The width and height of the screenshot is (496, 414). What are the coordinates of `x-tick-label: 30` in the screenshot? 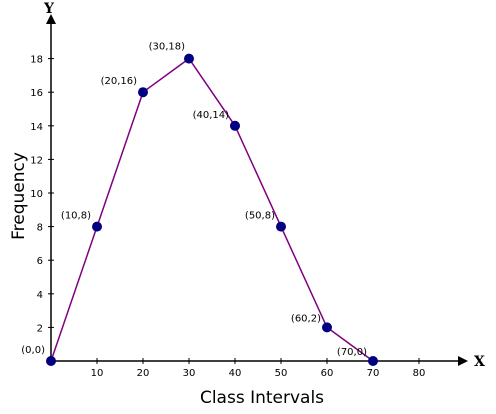 It's located at (189, 373).